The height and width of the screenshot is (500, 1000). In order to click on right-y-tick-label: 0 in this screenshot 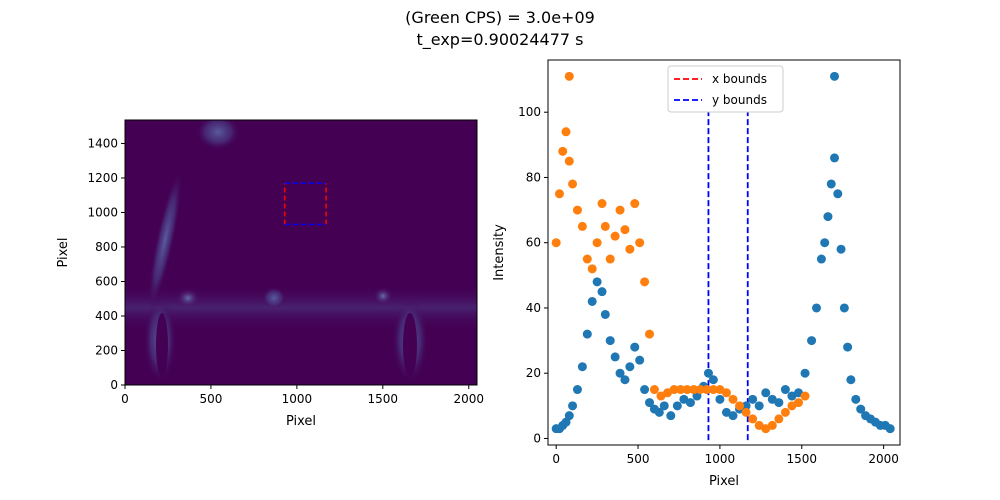, I will do `click(537, 438)`.